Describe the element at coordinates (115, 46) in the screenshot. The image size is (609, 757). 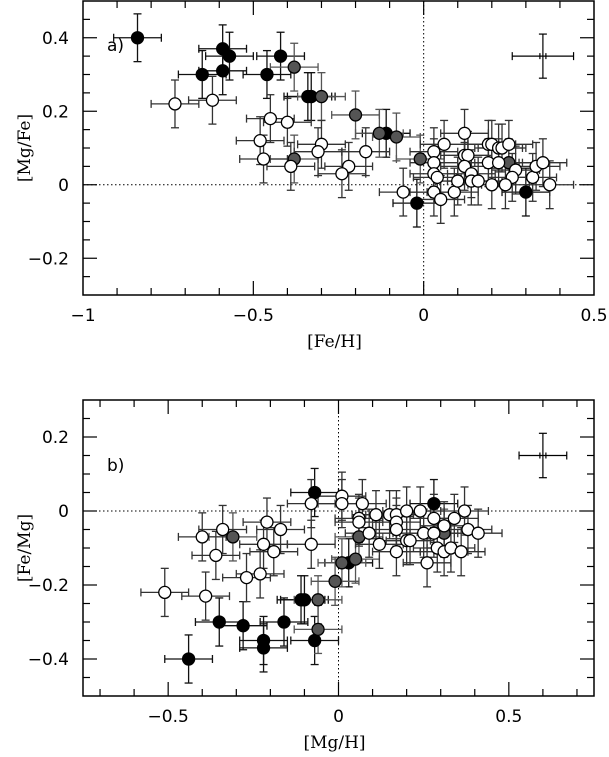
I see `panel-a-label: a)` at that location.